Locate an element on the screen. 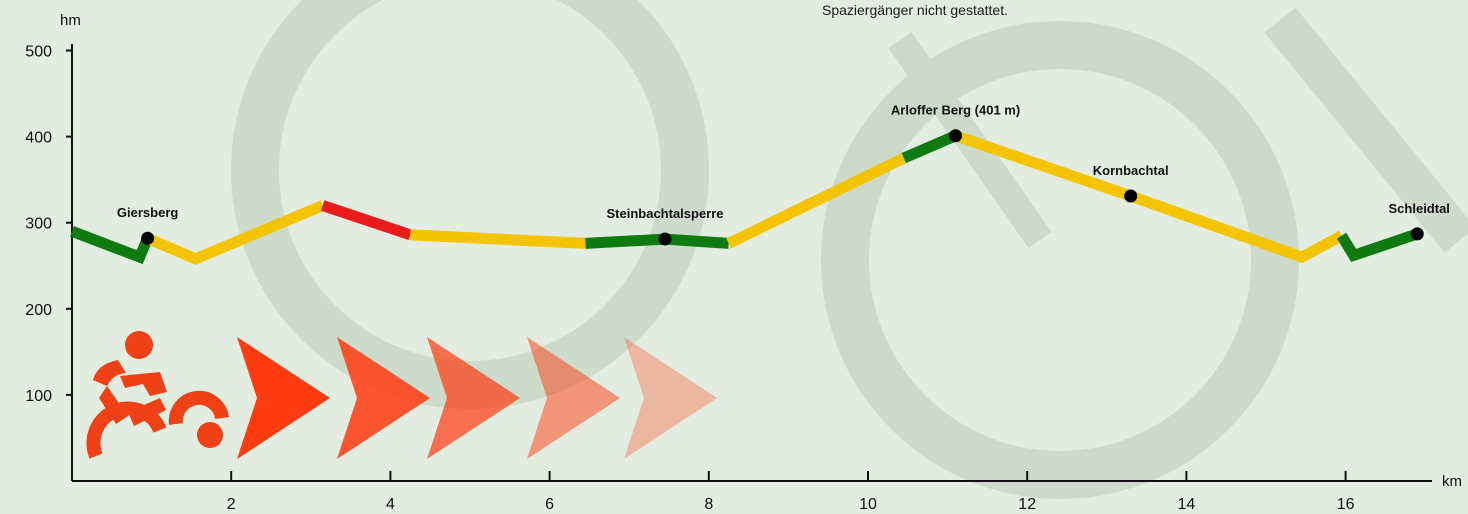 This screenshot has width=1468, height=514. x-tick-label: 2 is located at coordinates (231, 504).